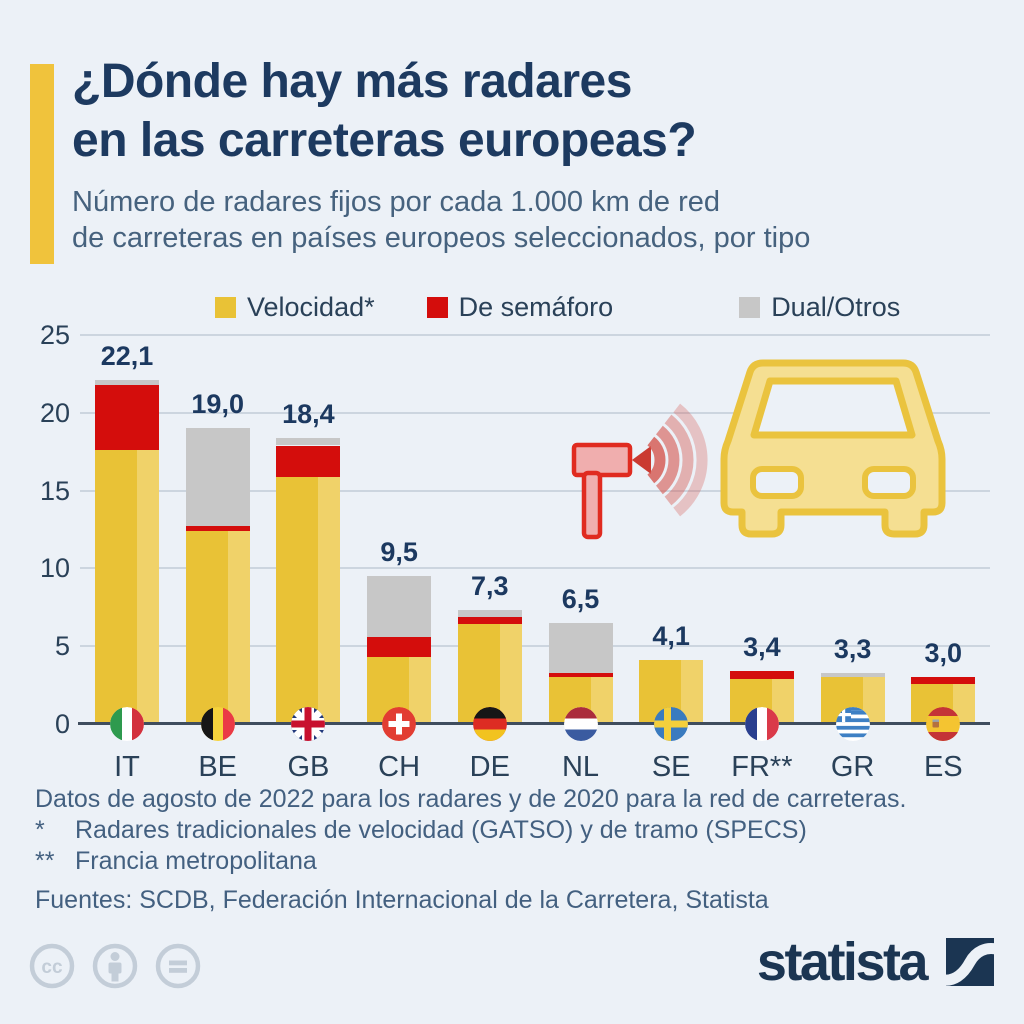 The image size is (1024, 1024). Describe the element at coordinates (762, 767) in the screenshot. I see `x-axis-category-label: FR**` at that location.